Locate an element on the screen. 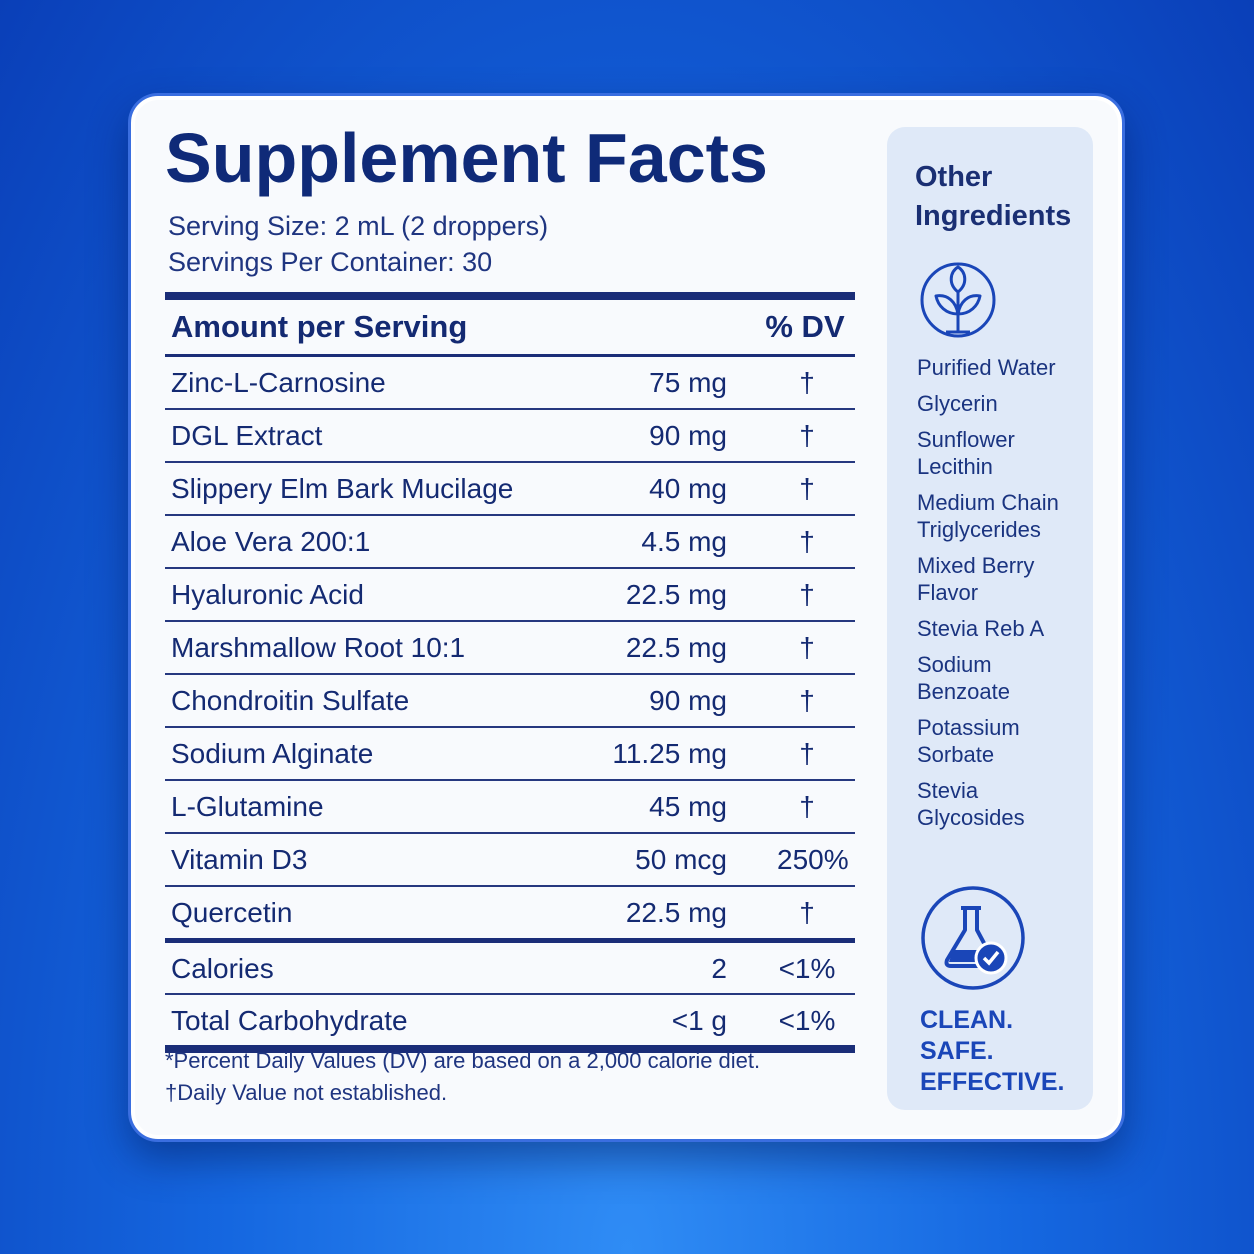 This screenshot has height=1254, width=1254. ingredient: Stevia Reb A is located at coordinates (981, 628).